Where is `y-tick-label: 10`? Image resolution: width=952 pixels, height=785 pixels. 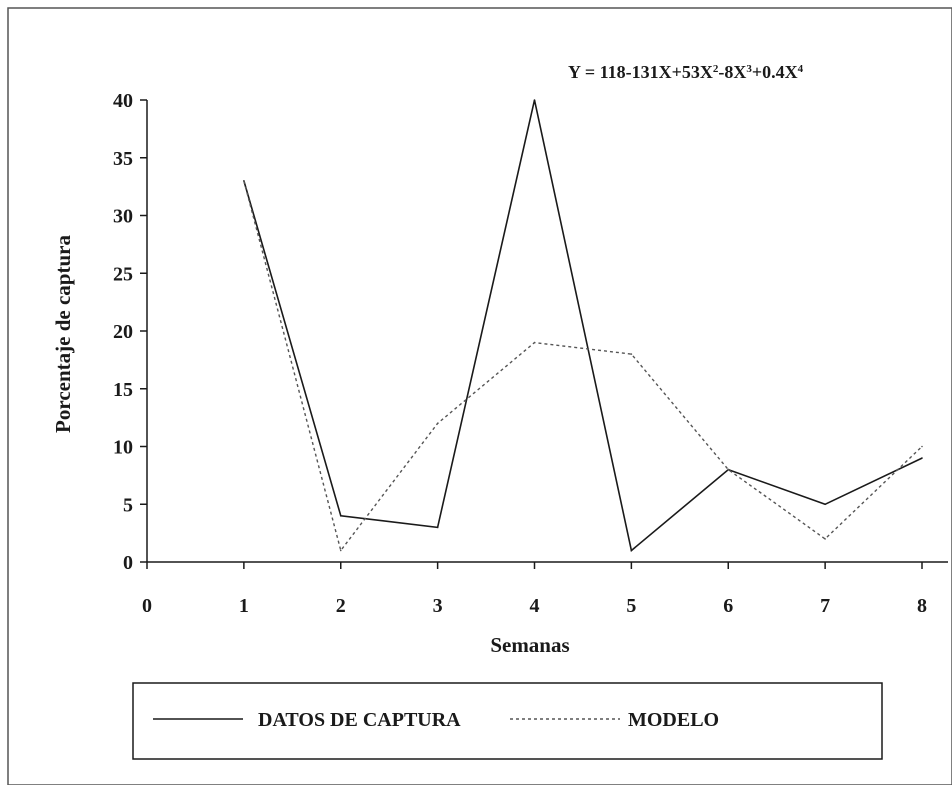 y-tick-label: 10 is located at coordinates (123, 448).